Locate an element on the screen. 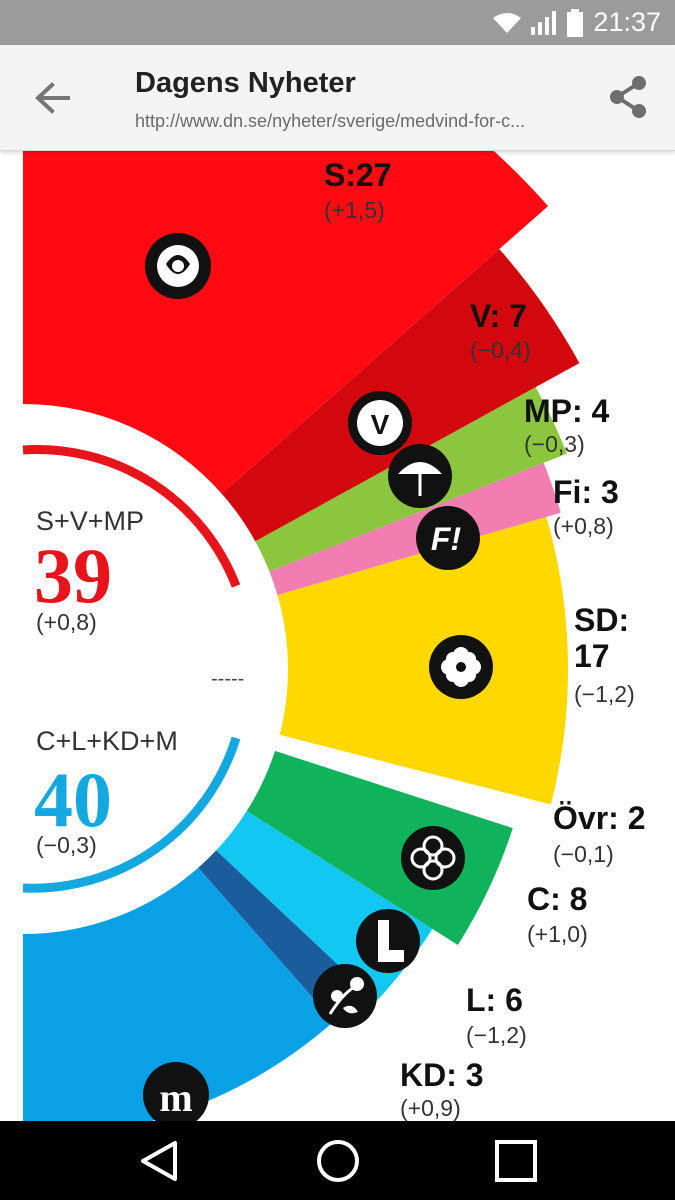  change-s: (+1,5) is located at coordinates (354, 210).